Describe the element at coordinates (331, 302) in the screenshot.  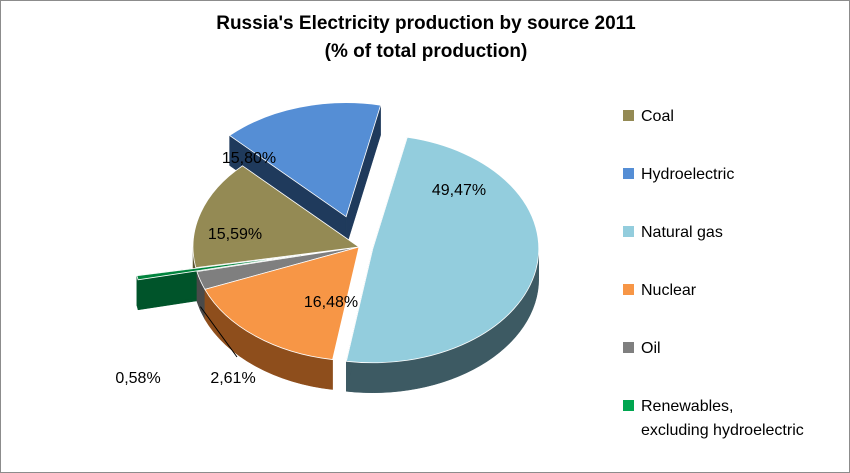
I see `data-label-nuclear: 16,48%` at that location.